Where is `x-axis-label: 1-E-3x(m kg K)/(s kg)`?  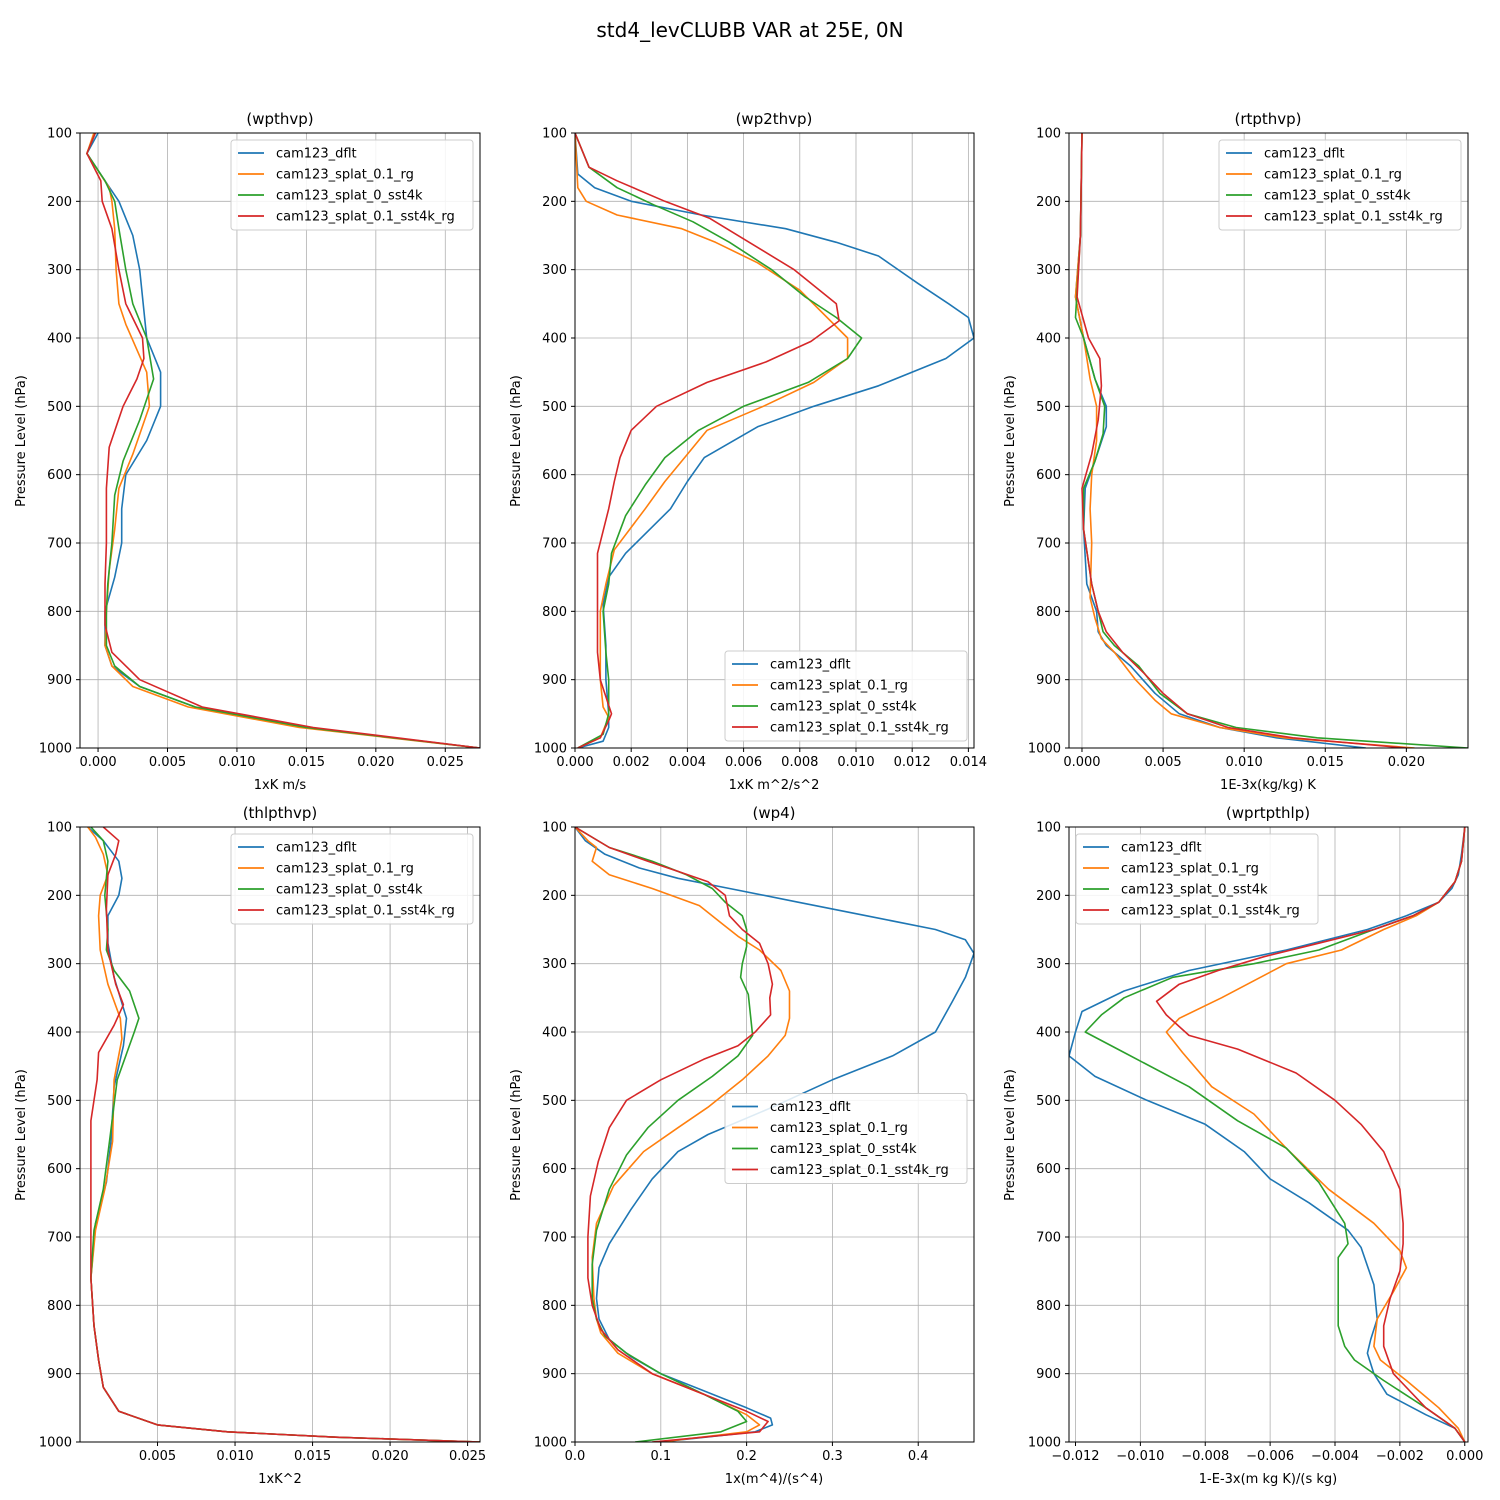
x-axis-label: 1-E-3x(m kg K)/(s kg) is located at coordinates (1268, 1479).